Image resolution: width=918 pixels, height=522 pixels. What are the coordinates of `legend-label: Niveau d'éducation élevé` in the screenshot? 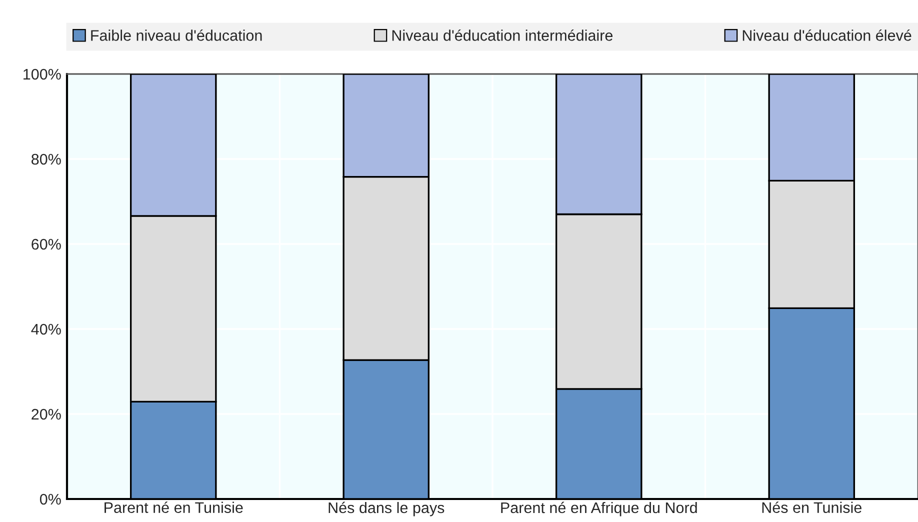 It's located at (827, 35).